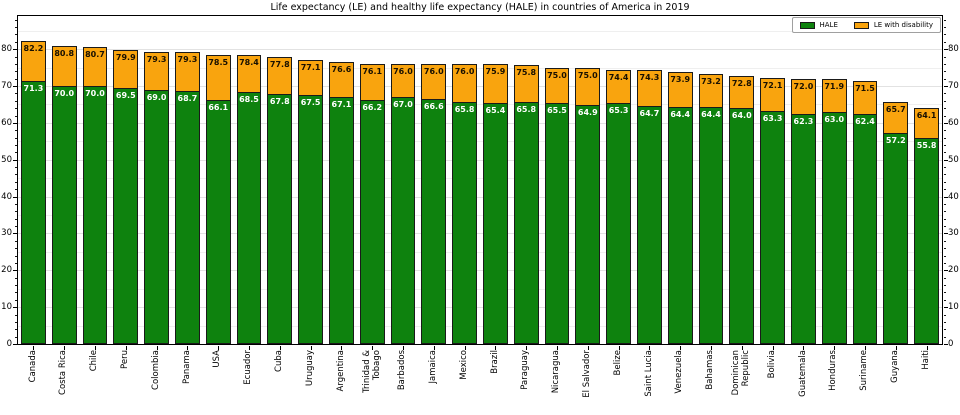 The width and height of the screenshot is (960, 415). What do you see at coordinates (741, 83) in the screenshot?
I see `bar-le-value-label: 72.8` at bounding box center [741, 83].